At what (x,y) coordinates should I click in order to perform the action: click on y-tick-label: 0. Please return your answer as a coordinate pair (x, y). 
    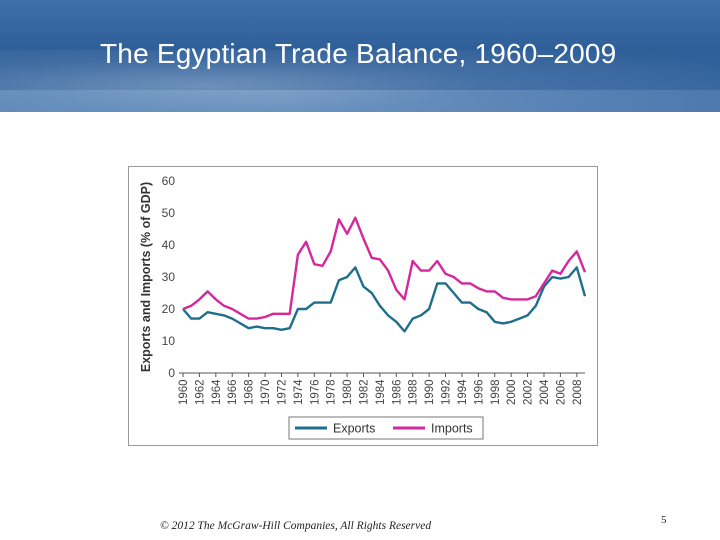
    Looking at the image, I should click on (171, 373).